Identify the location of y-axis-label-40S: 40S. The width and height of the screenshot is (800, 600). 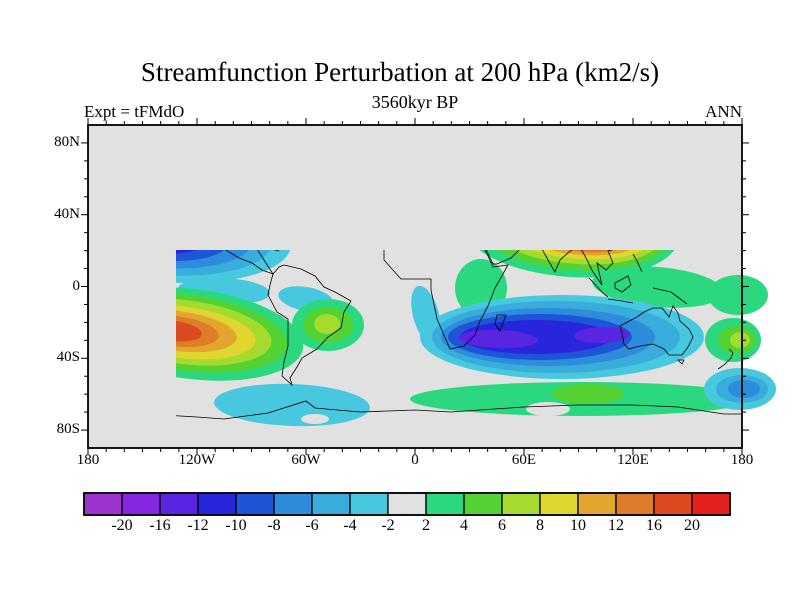
(68, 357).